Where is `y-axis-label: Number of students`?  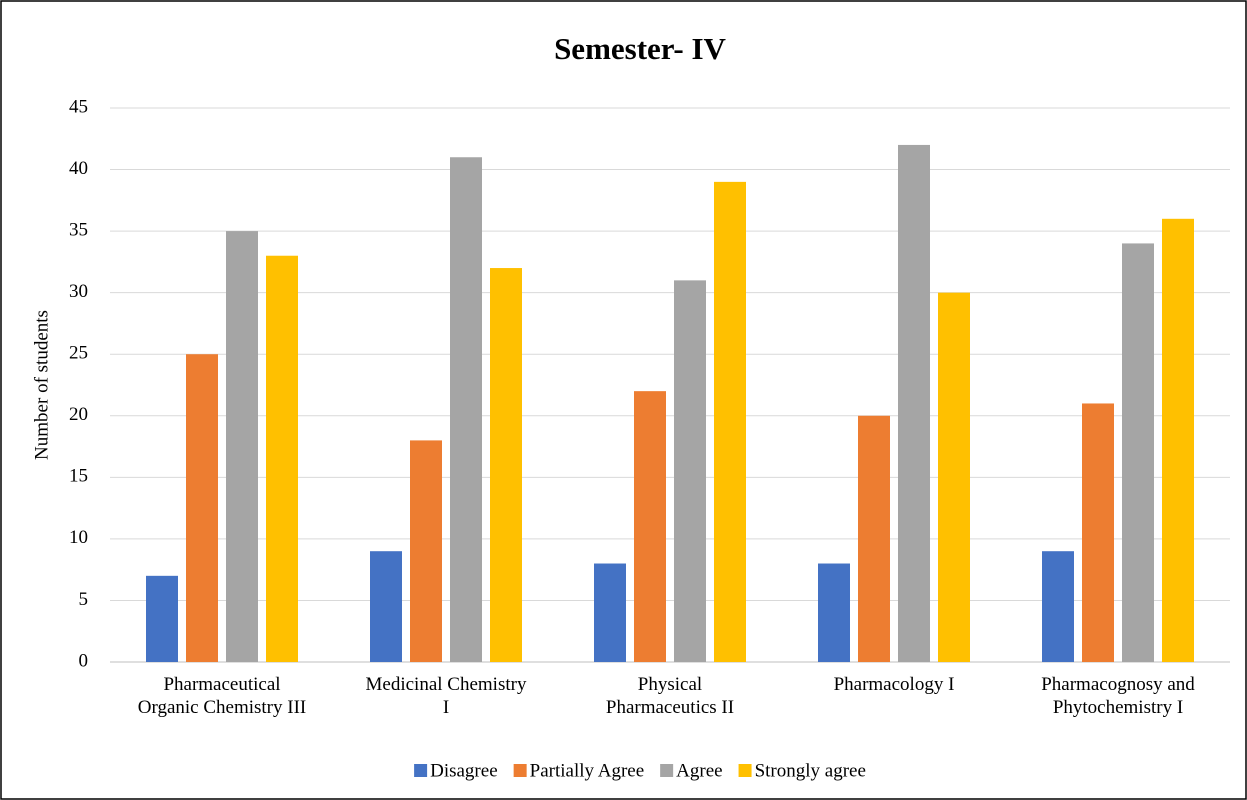 y-axis-label: Number of students is located at coordinates (41, 385).